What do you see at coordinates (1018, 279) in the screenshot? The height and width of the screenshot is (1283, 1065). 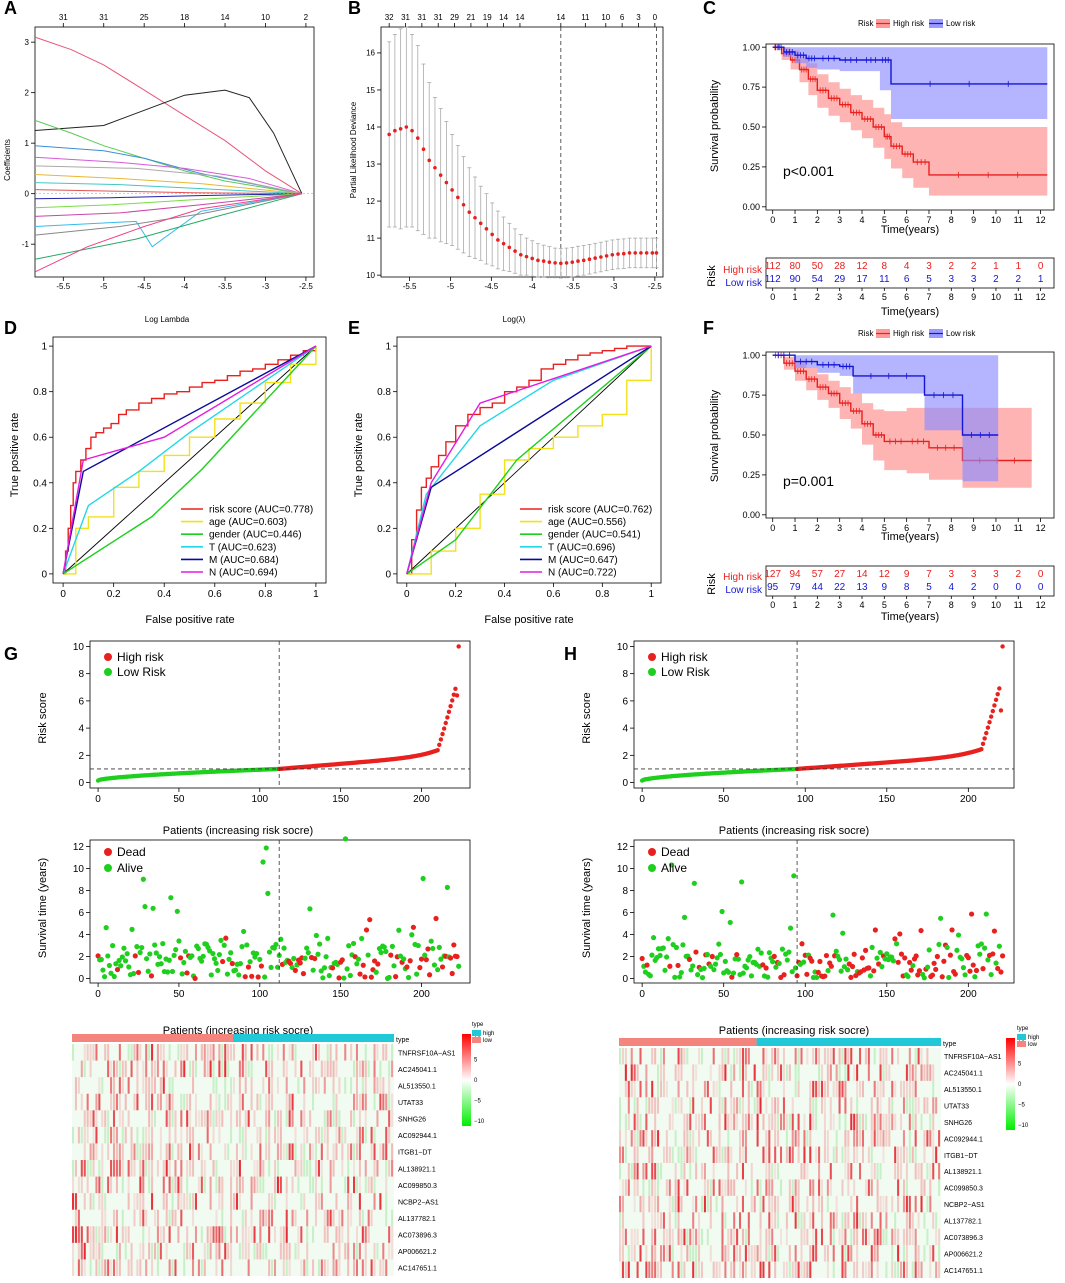 I see `km-train-risk-table-low-count: 2` at bounding box center [1018, 279].